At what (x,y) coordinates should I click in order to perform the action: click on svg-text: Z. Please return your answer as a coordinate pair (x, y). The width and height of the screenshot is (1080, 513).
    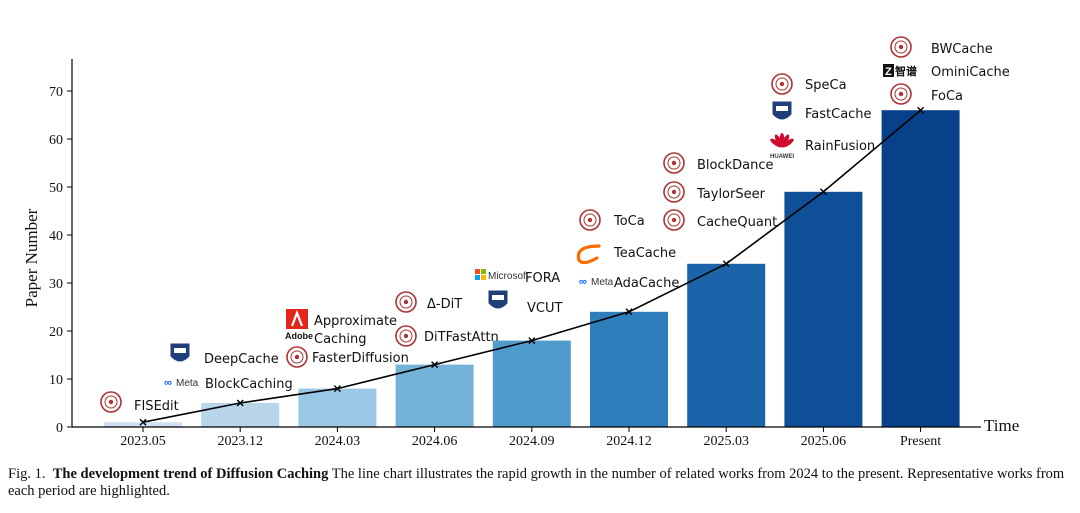
    Looking at the image, I should click on (888, 72).